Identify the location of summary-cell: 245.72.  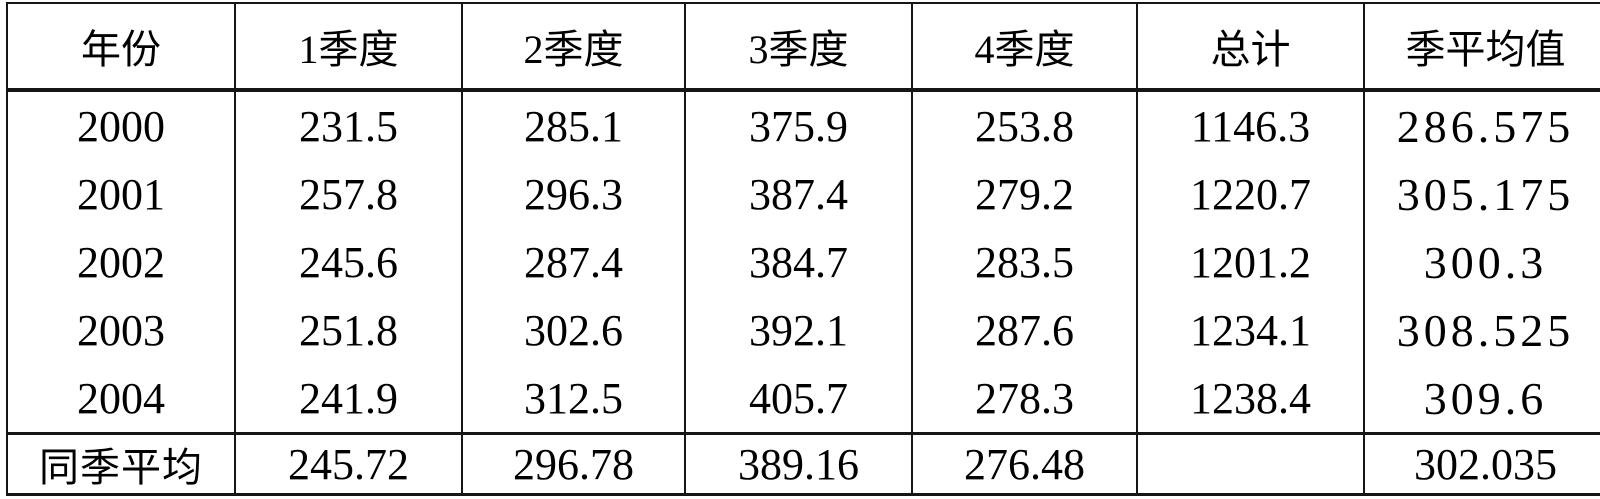
(348, 464).